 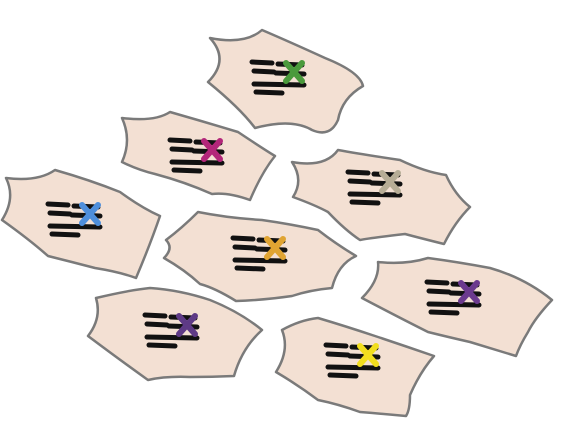 I want to click on cell-center, so click(x=260, y=256).